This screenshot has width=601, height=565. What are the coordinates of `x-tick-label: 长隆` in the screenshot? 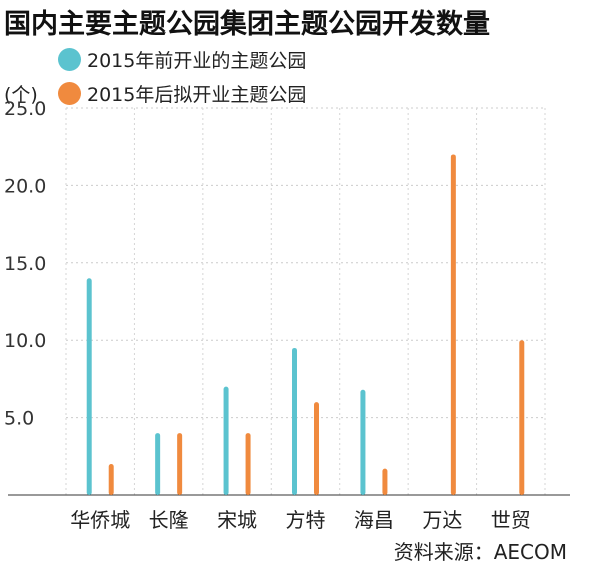 It's located at (169, 520).